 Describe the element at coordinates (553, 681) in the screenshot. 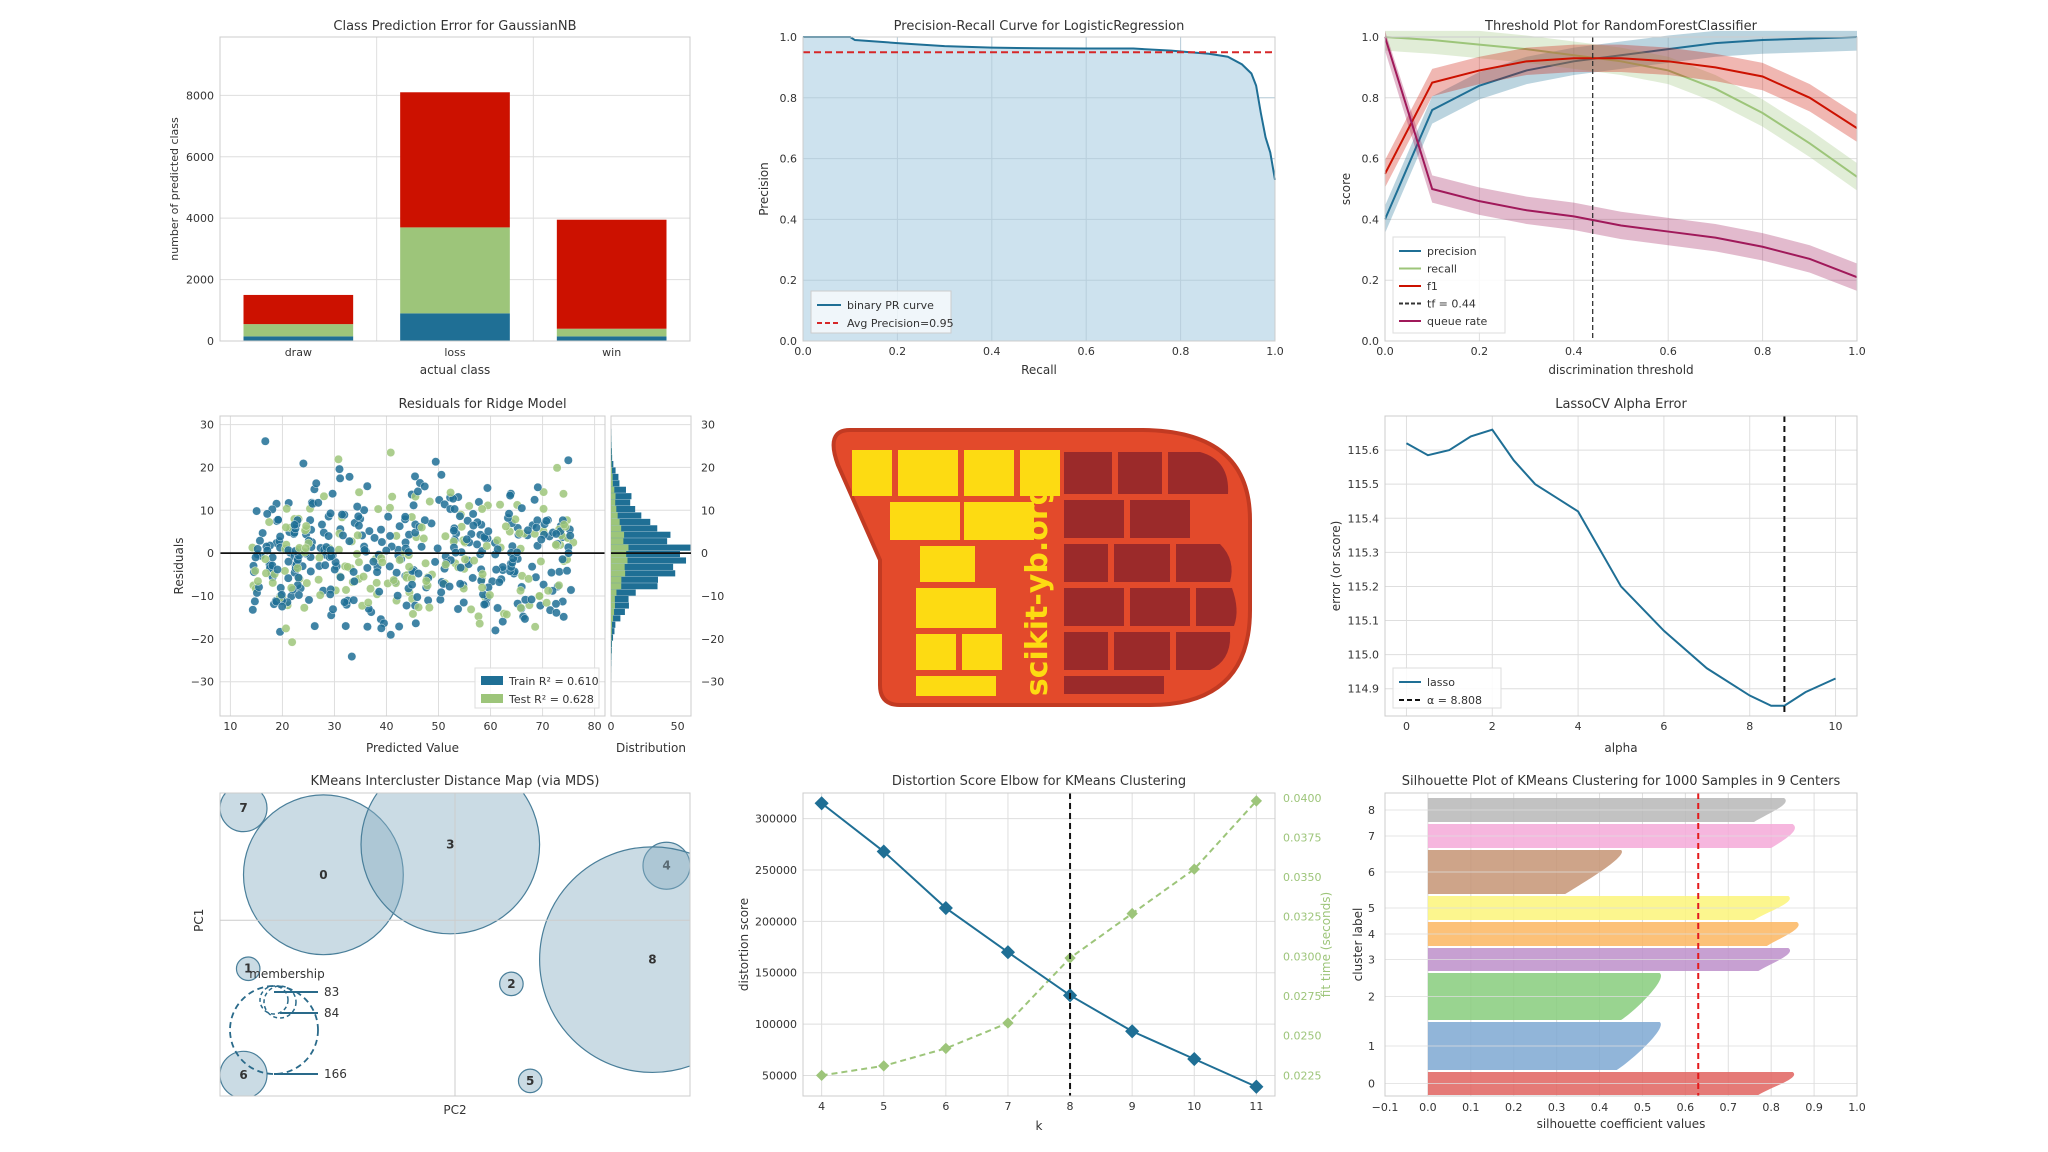

I see `legend-label: Train R² = 0.610` at that location.